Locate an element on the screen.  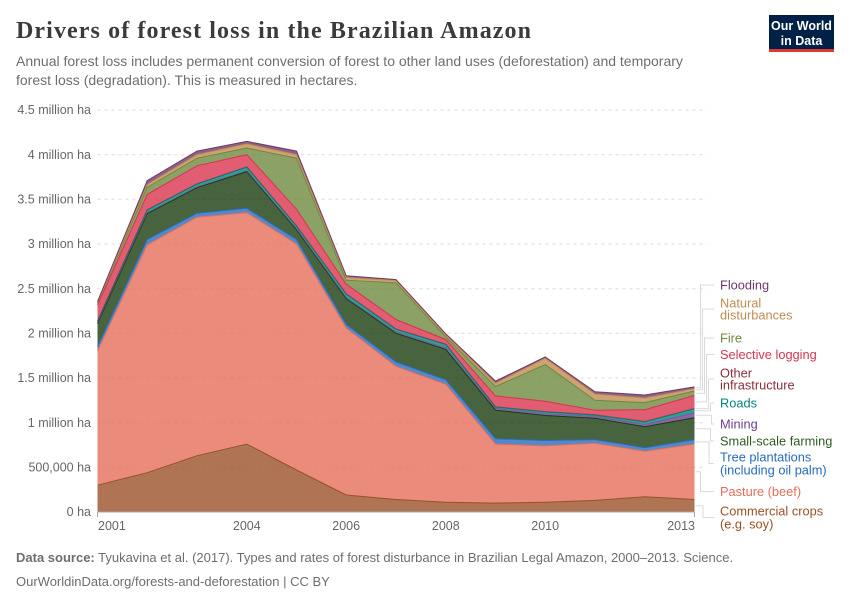
svg-text: Other is located at coordinates (736, 372).